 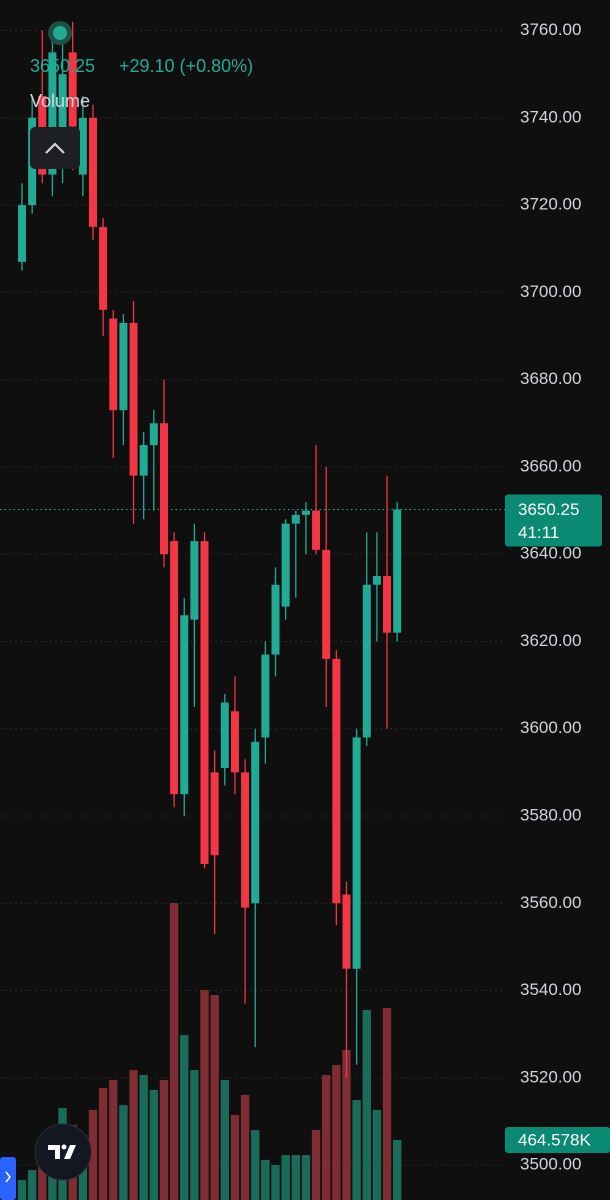 I want to click on collapse-button, so click(x=55, y=148).